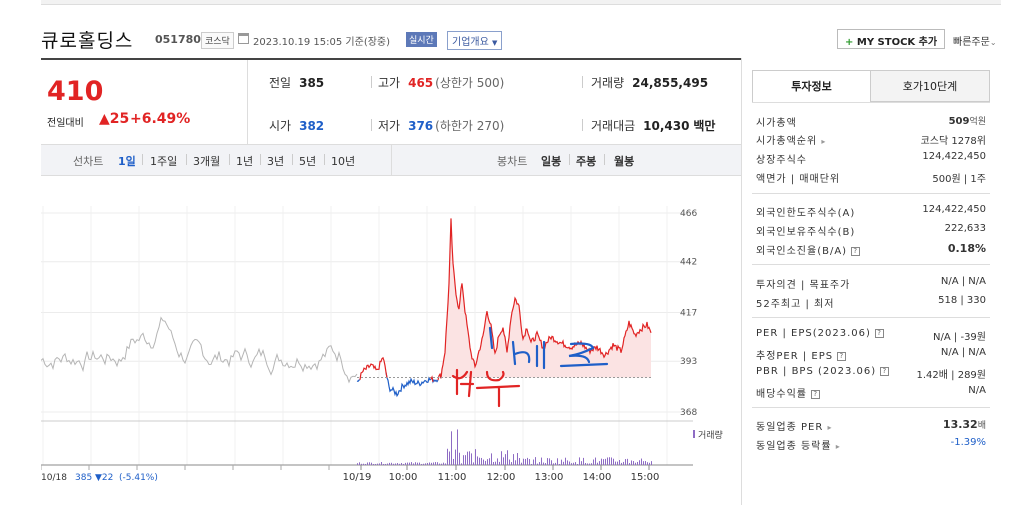  Describe the element at coordinates (688, 263) in the screenshot. I see `y-tick-label: 442` at that location.